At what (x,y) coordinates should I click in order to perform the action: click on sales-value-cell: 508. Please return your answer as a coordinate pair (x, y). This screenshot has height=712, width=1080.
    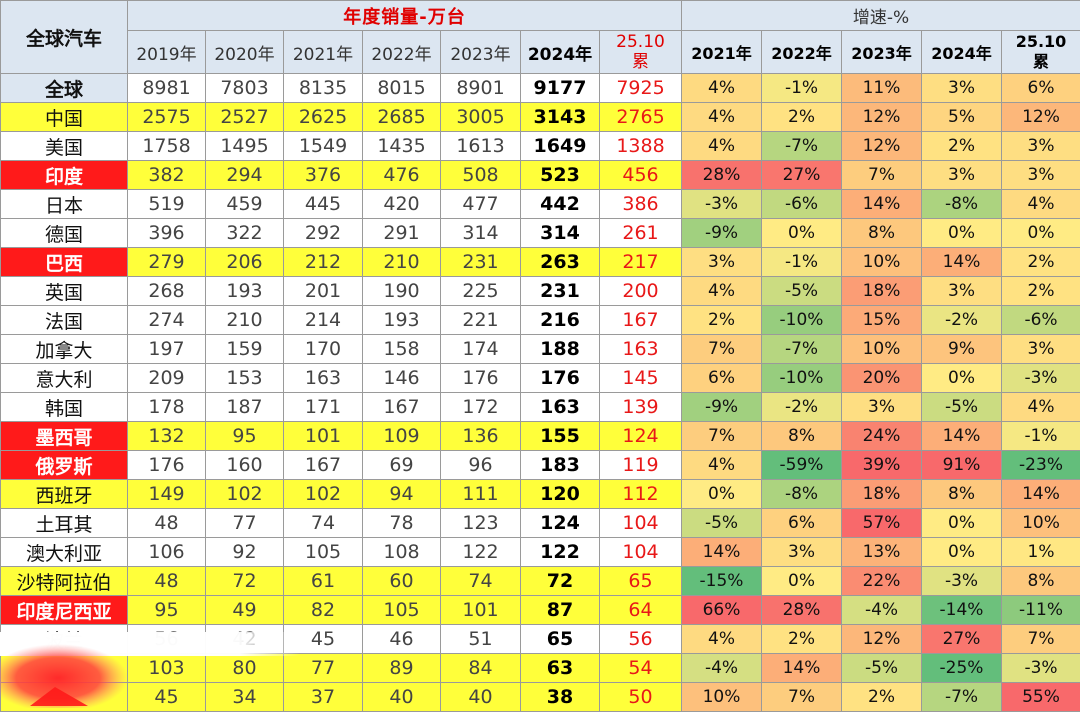
    Looking at the image, I should click on (481, 175).